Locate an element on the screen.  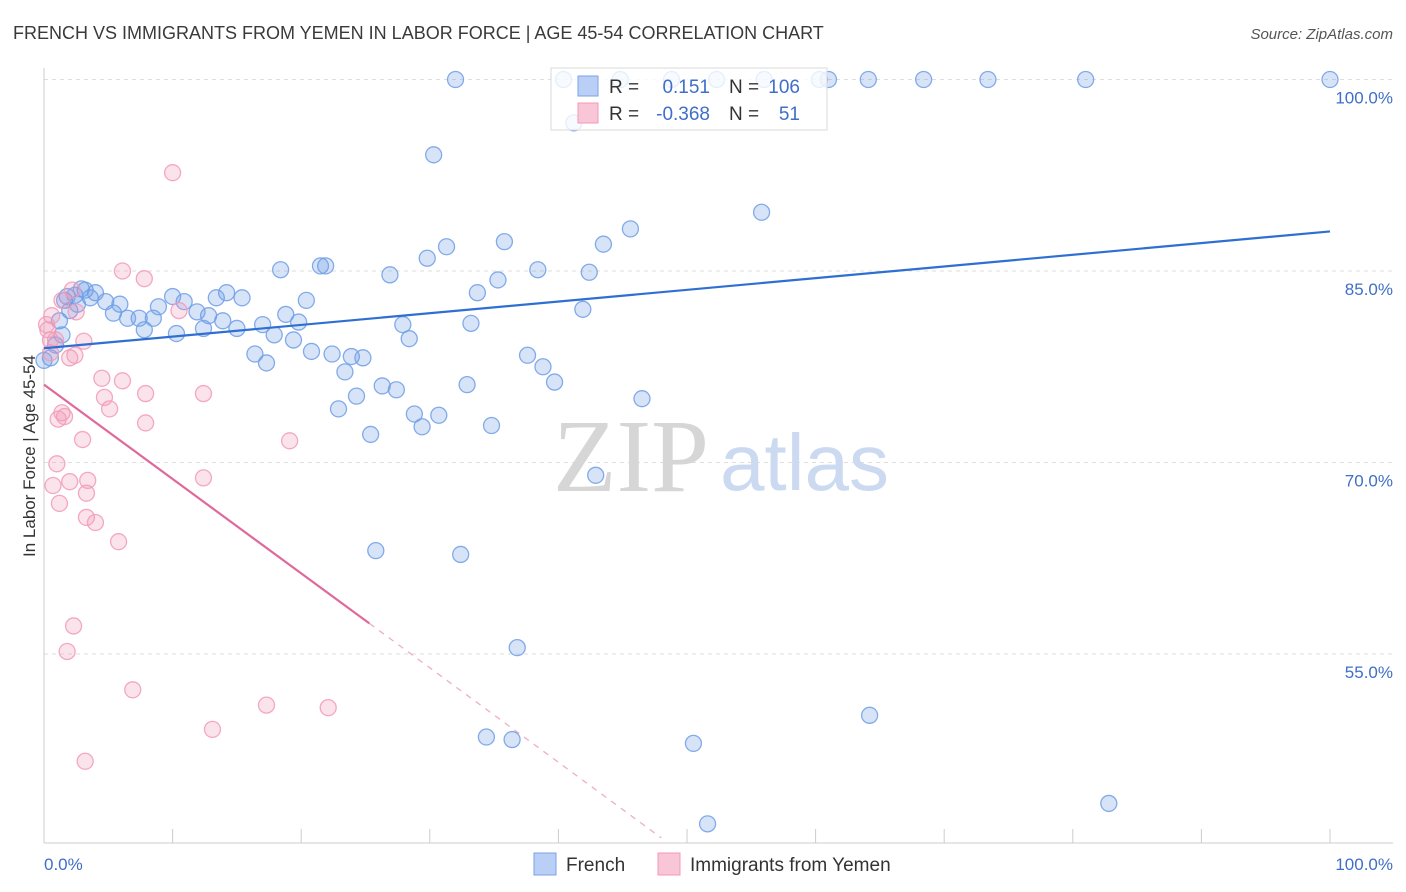
x-tick-label-min: 0.0% is located at coordinates (63, 864).